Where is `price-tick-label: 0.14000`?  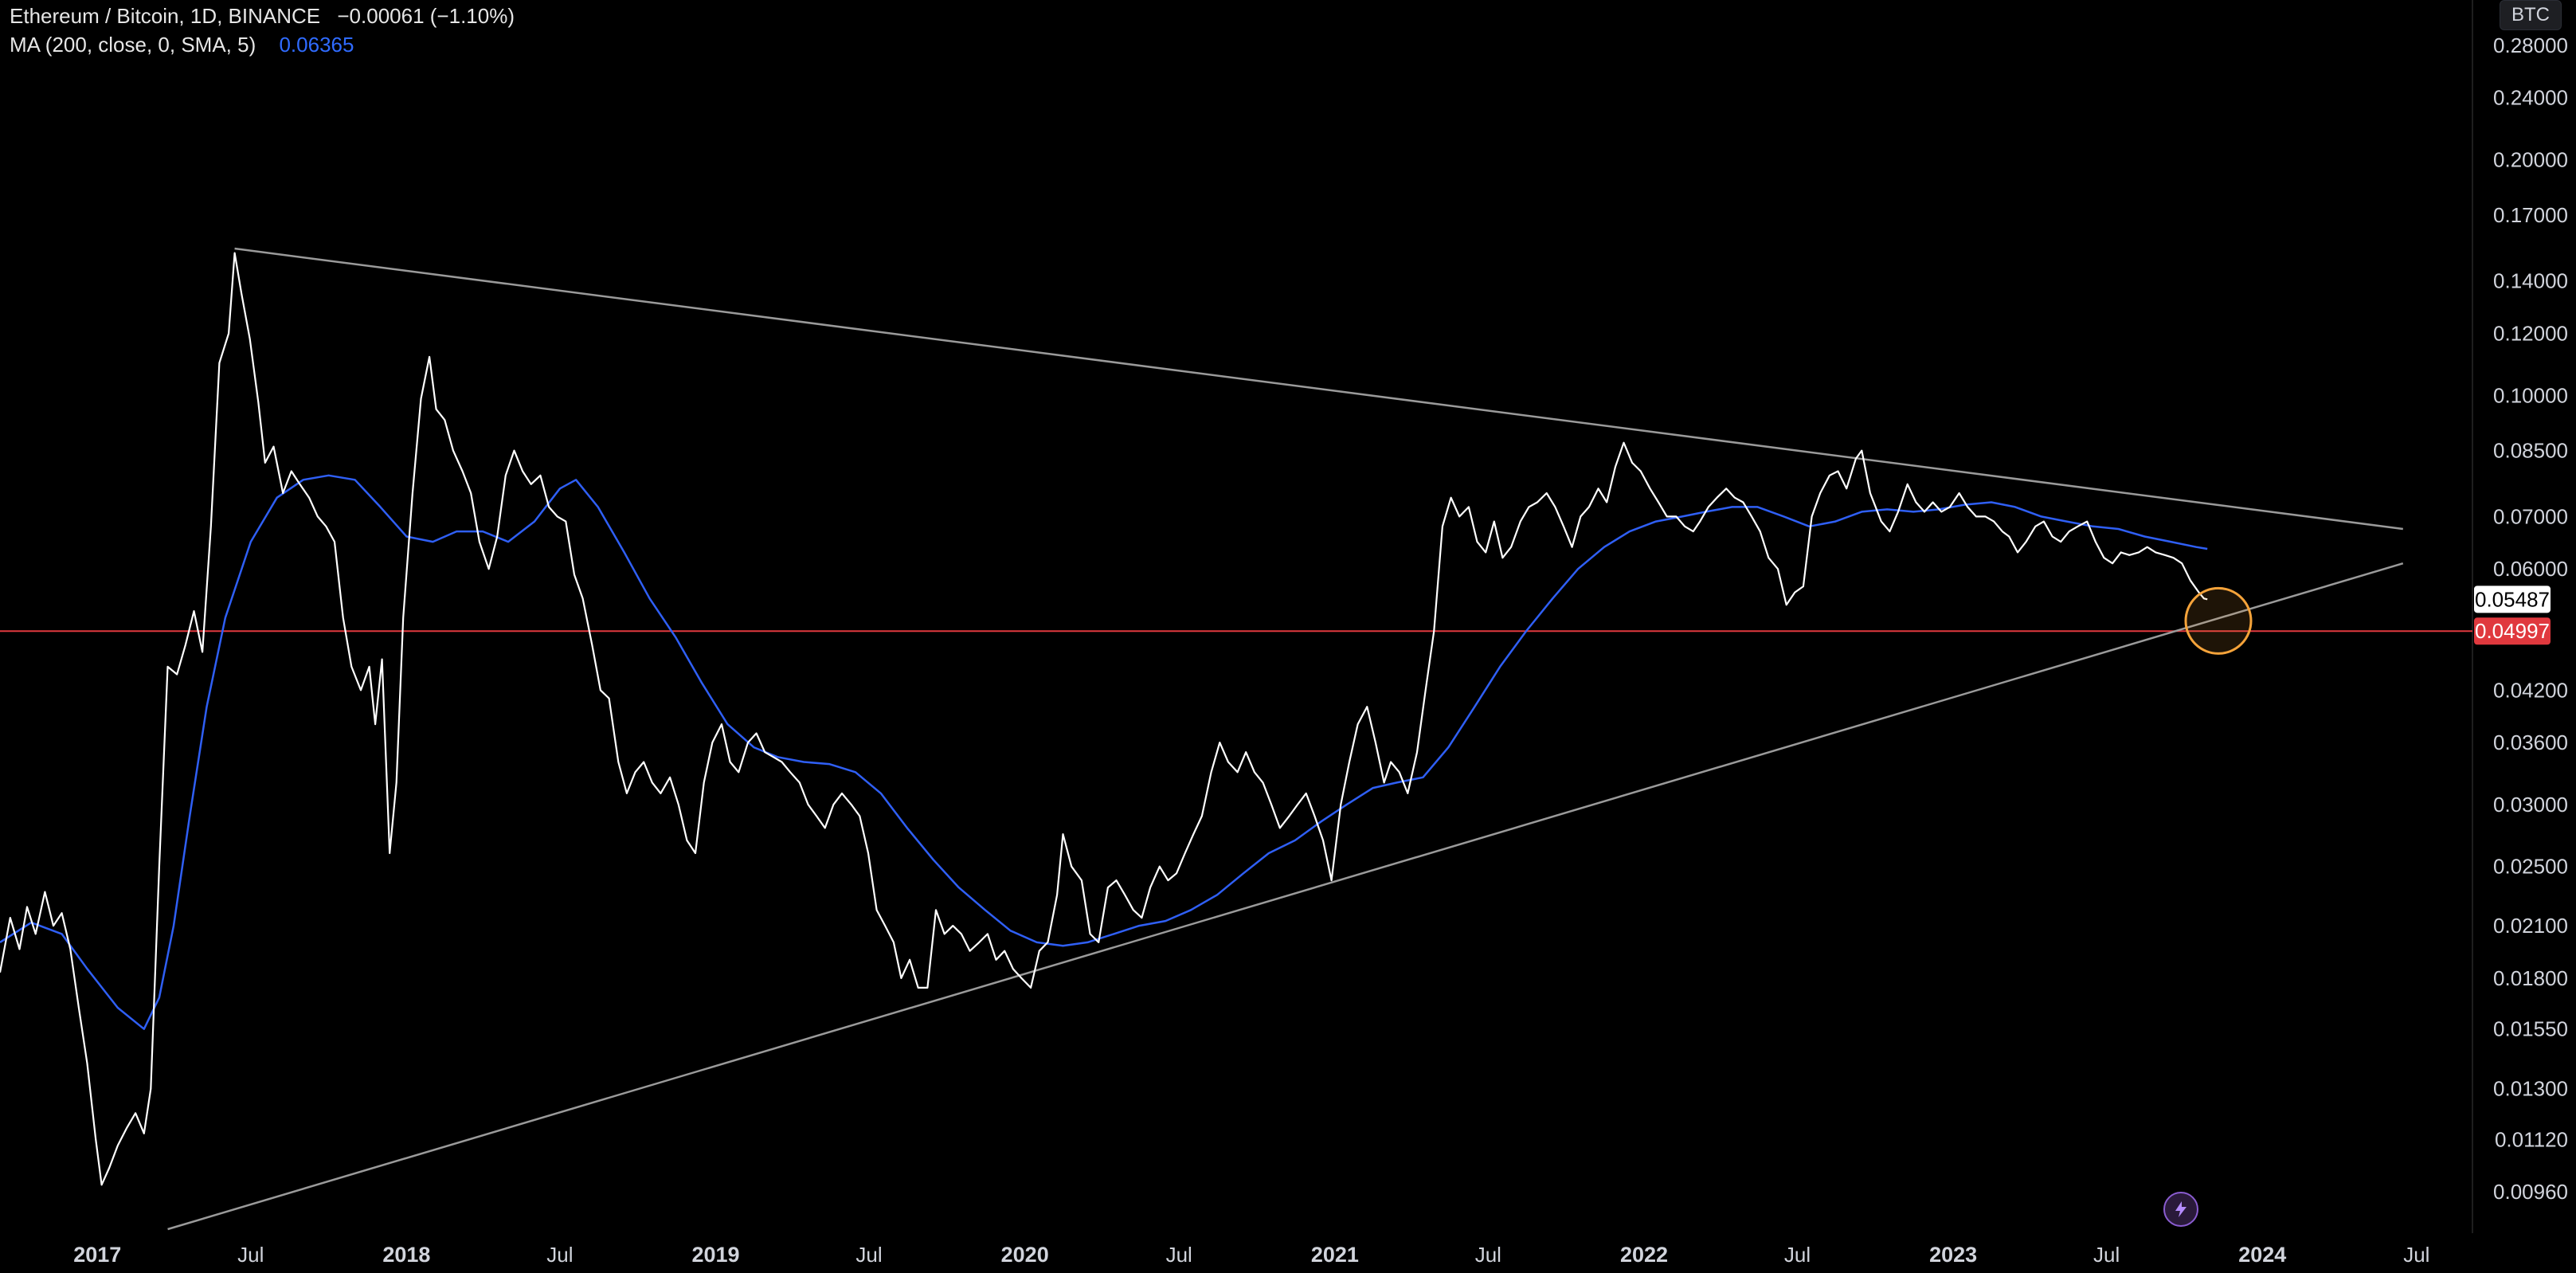
price-tick-label: 0.14000 is located at coordinates (2530, 281).